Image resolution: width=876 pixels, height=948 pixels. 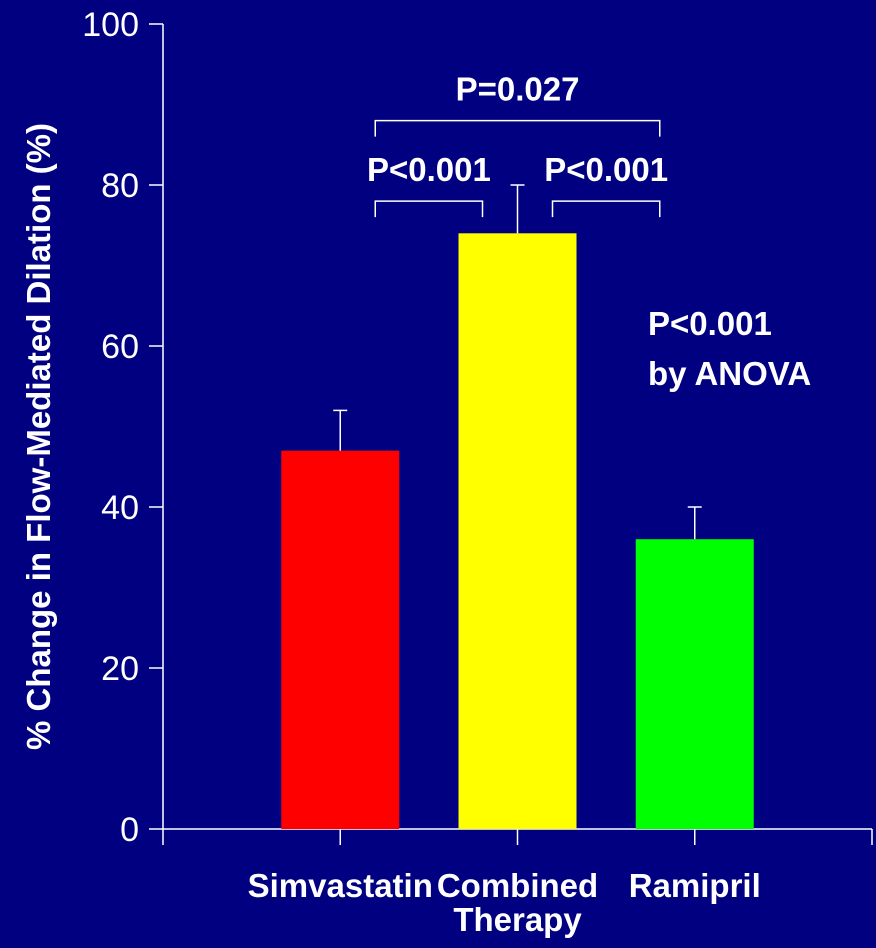 I want to click on y-tick-label: 40, so click(x=120, y=508).